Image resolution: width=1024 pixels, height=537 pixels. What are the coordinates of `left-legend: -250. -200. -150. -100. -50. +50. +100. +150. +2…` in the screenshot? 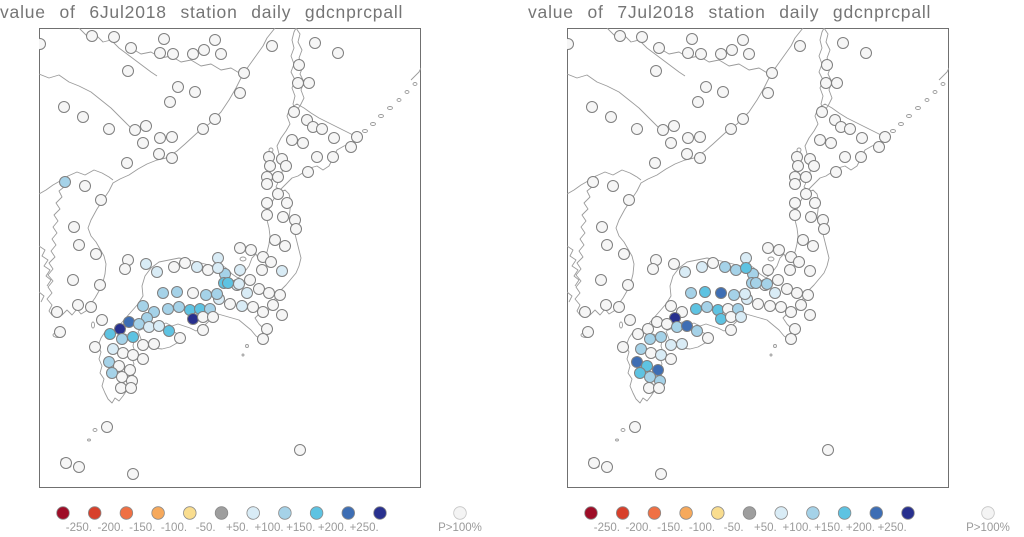 It's located at (269, 520).